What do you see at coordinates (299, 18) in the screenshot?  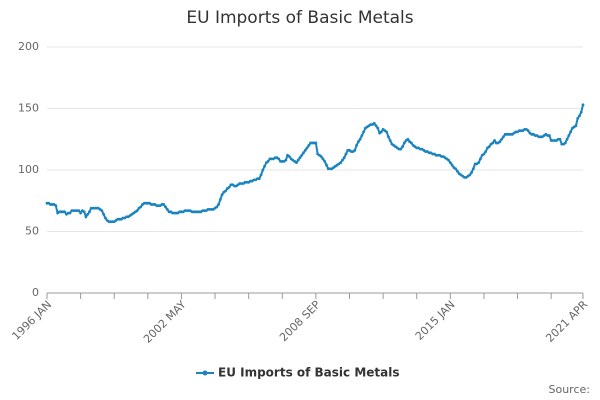 I see `chart-title: EU Imports of Basic Metals` at bounding box center [299, 18].